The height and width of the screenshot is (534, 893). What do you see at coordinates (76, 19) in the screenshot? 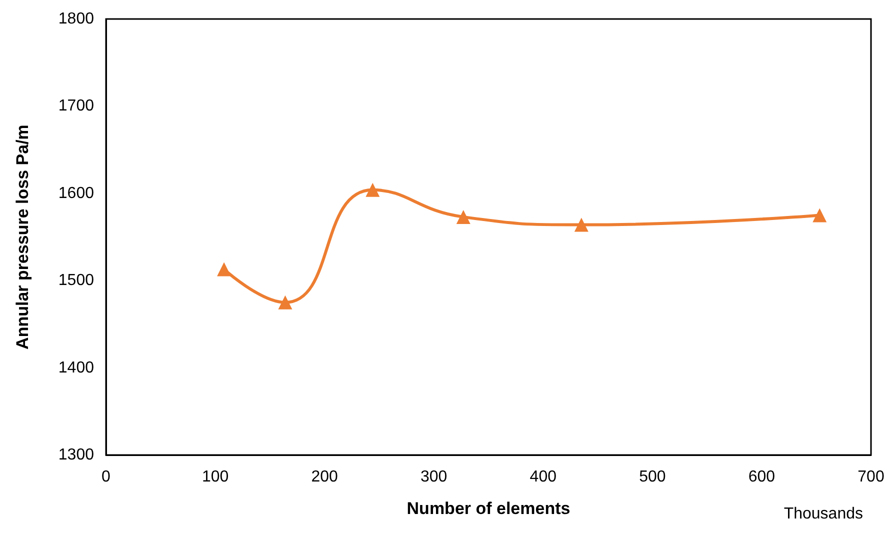
I see `y-tick-label: 1800` at bounding box center [76, 19].